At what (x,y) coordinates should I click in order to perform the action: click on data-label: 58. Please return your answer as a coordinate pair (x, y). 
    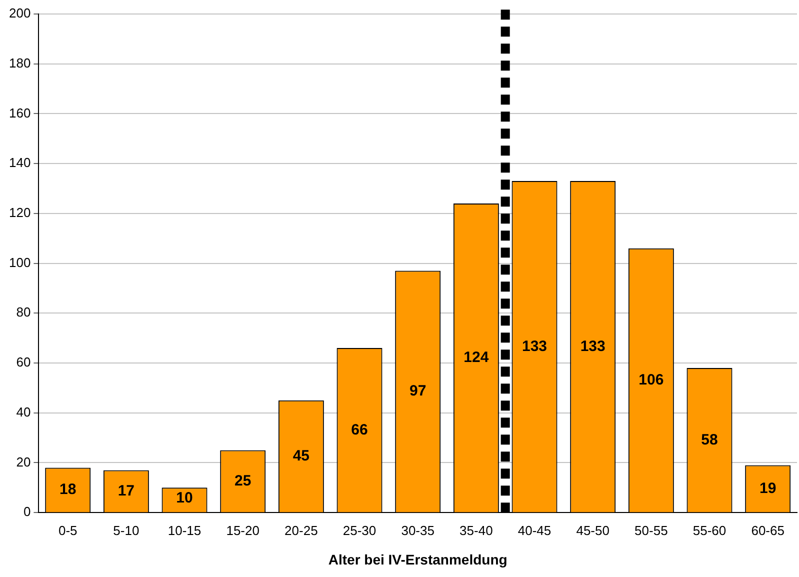
    Looking at the image, I should click on (709, 439).